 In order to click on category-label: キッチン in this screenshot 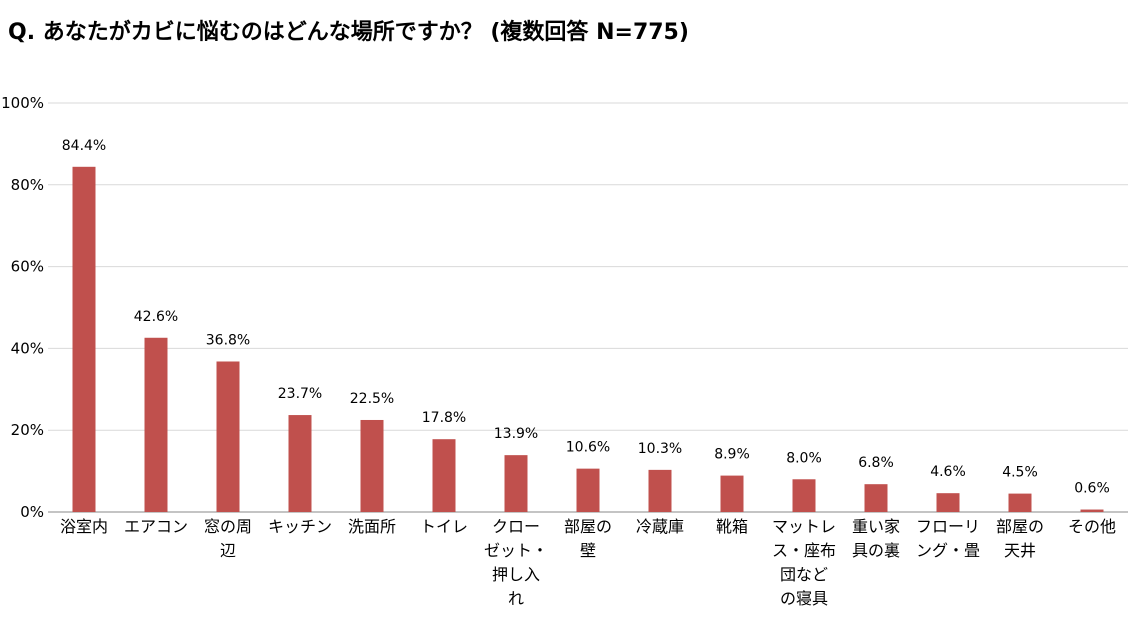, I will do `click(300, 526)`.